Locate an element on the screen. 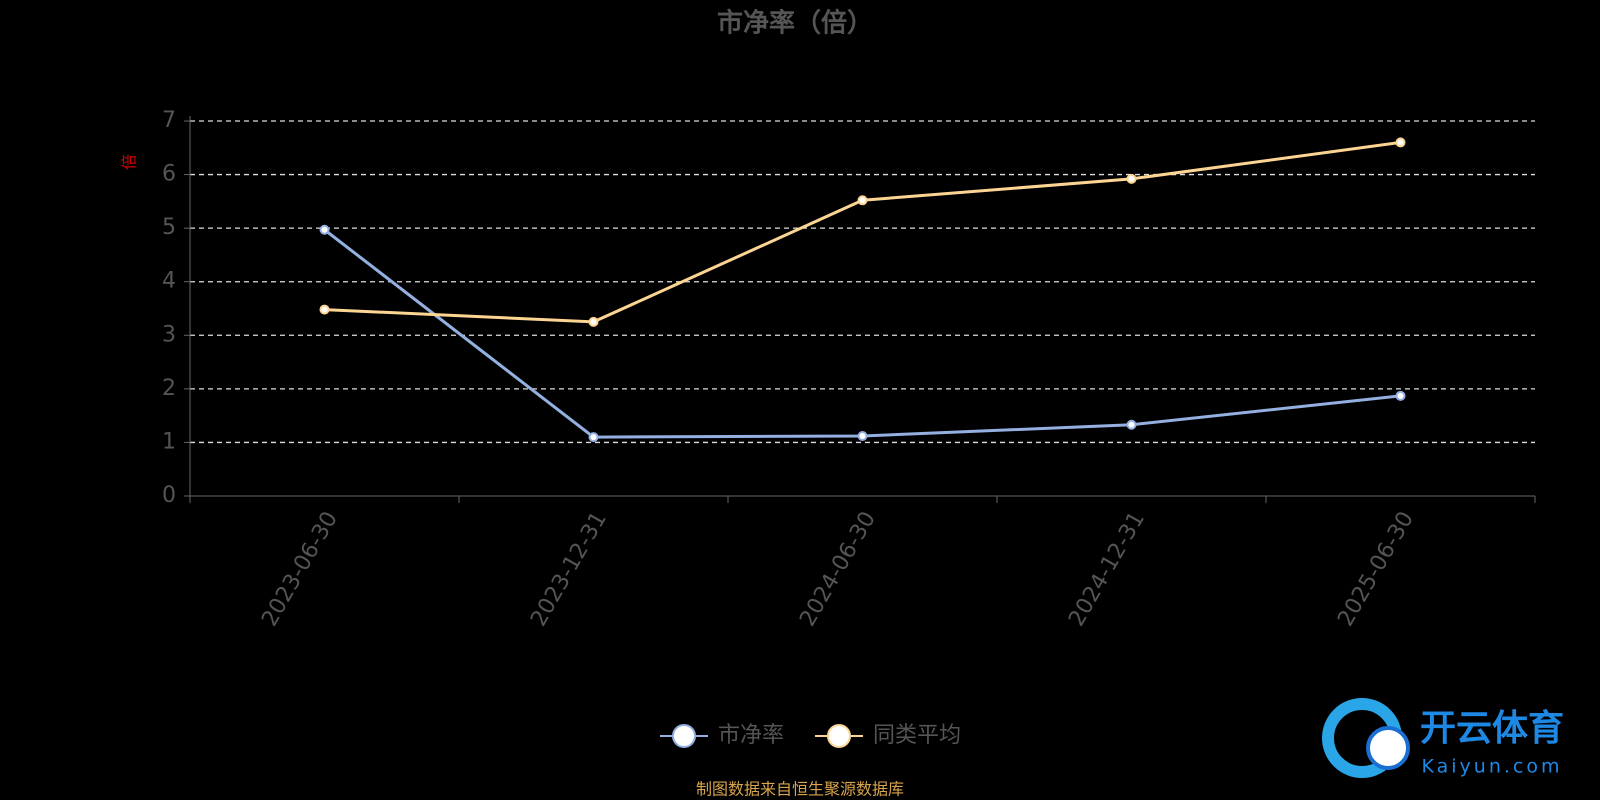  y-tick-label: 7 is located at coordinates (169, 120).